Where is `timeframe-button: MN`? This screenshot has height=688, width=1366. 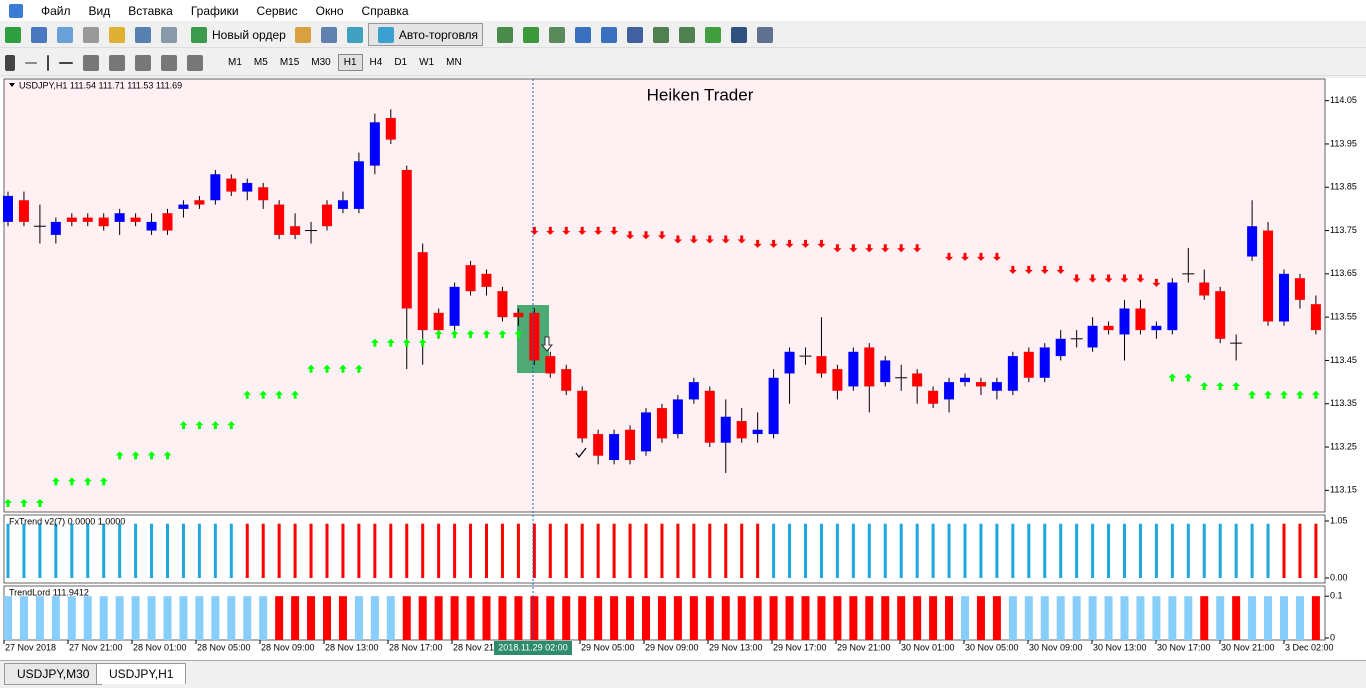 timeframe-button: MN is located at coordinates (454, 62).